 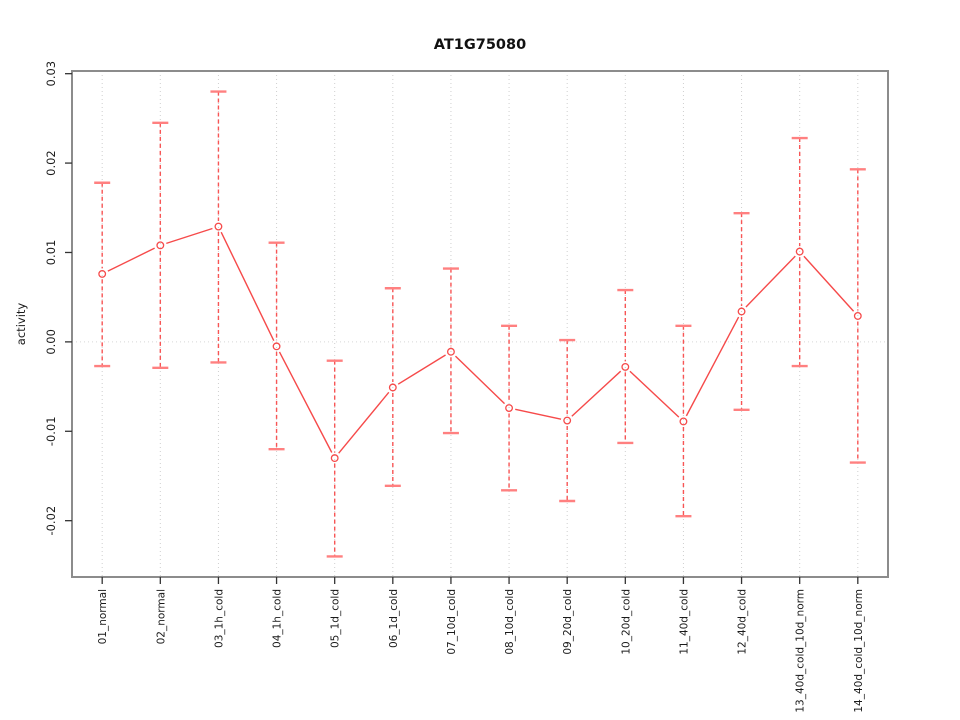 I want to click on x-tick-label: 07_10d_cold, so click(x=452, y=622).